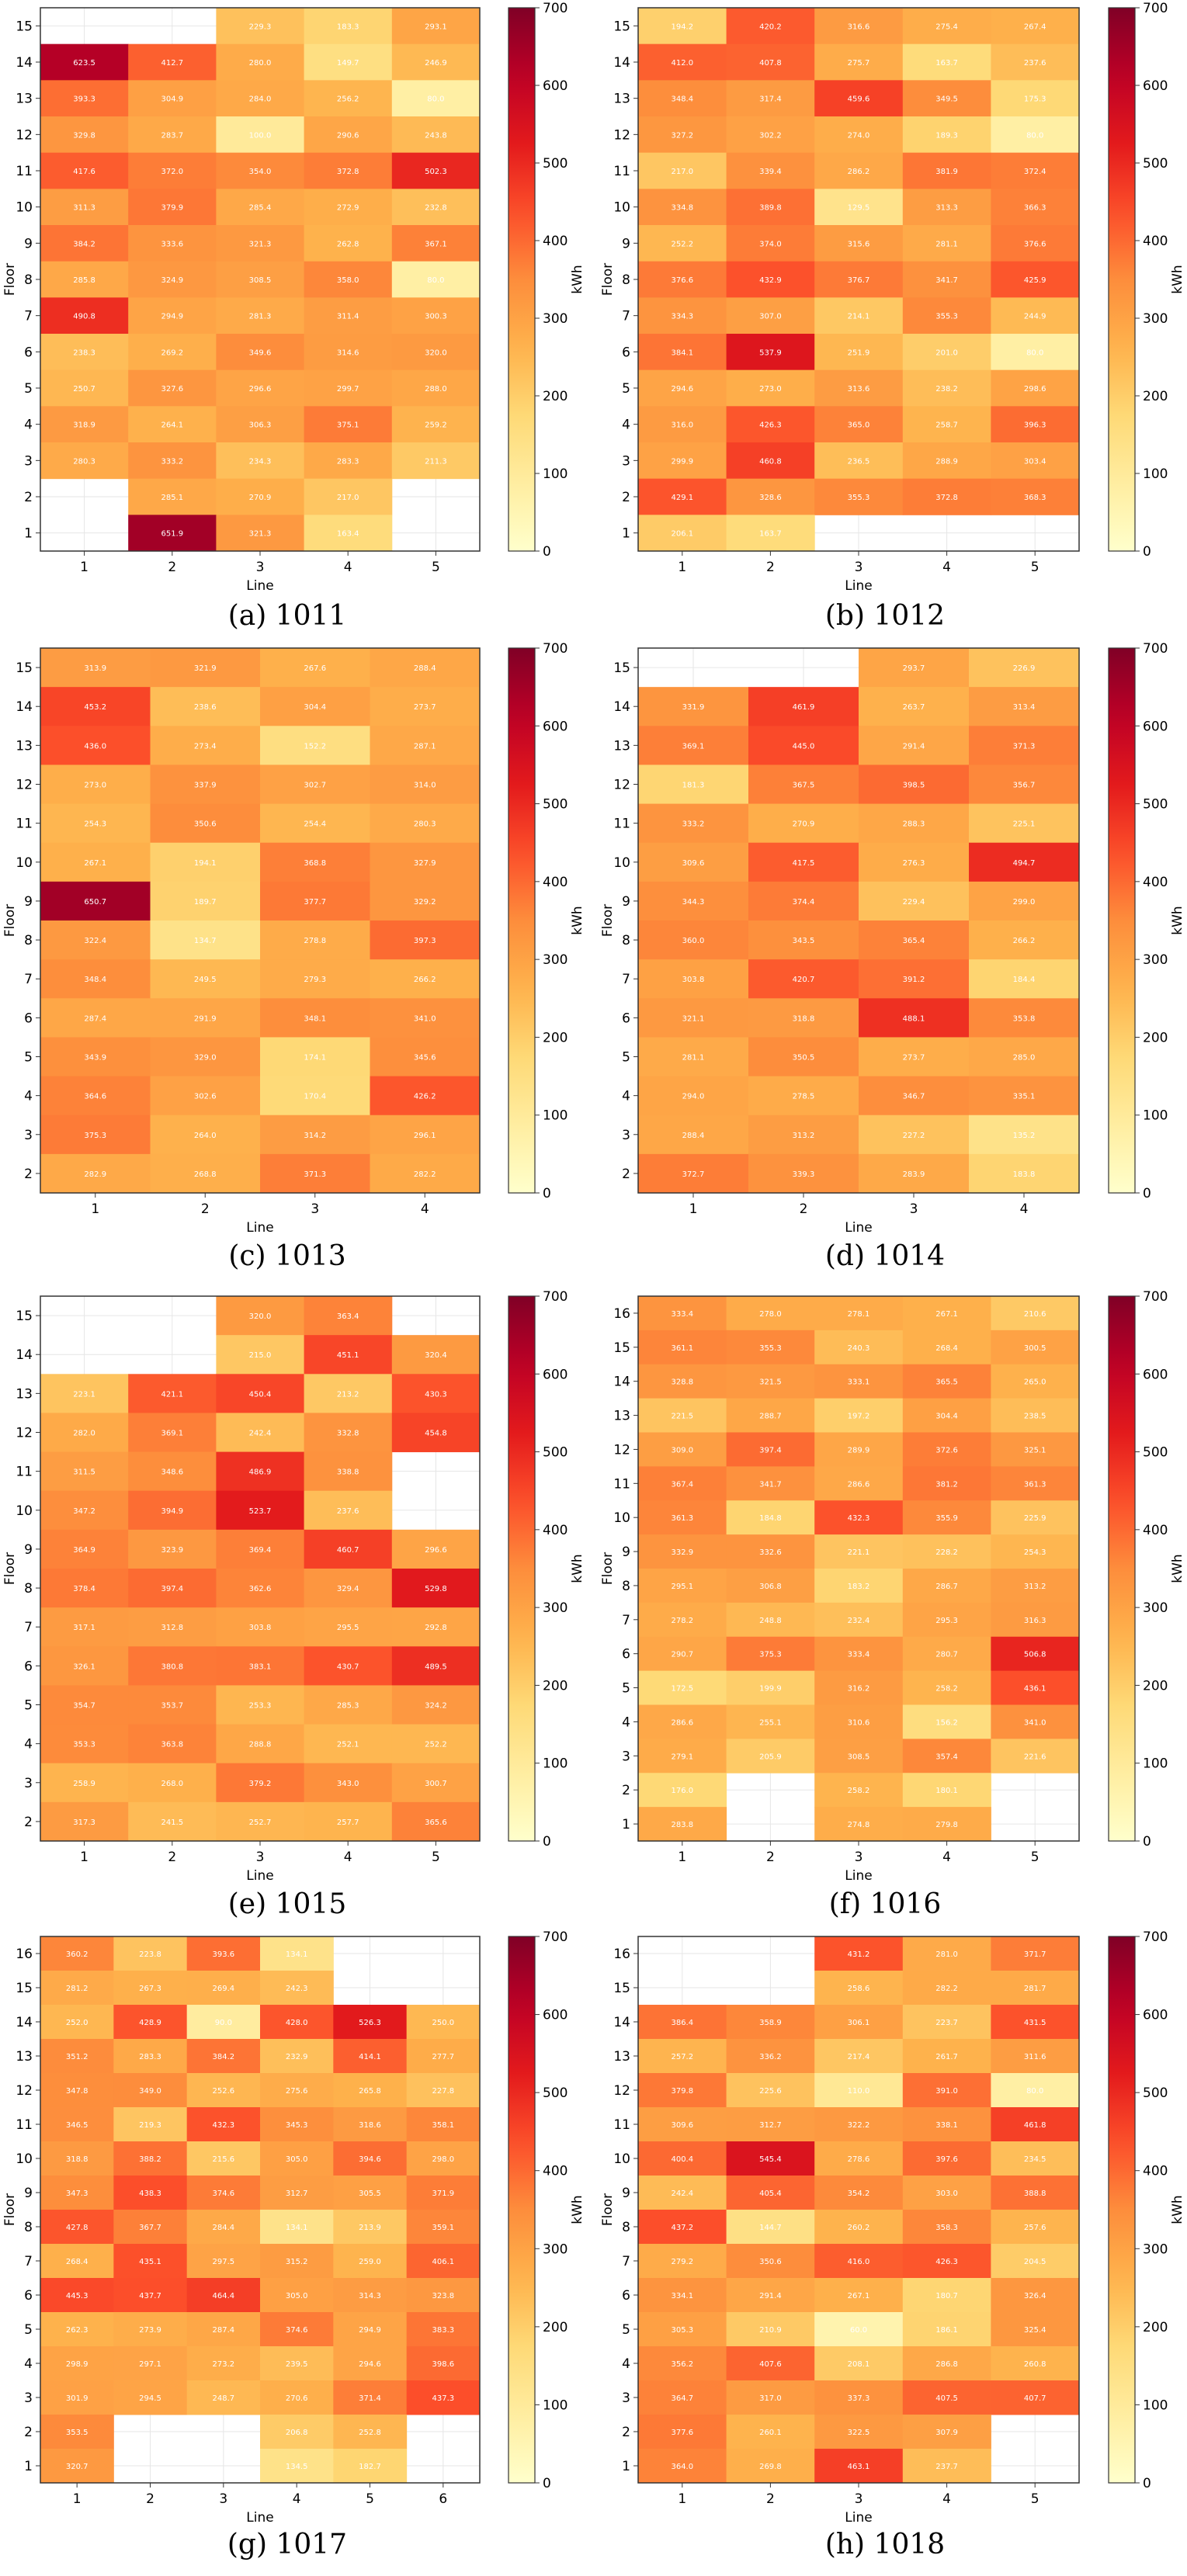 This screenshot has height=2576, width=1187. I want to click on cell-value: 364.7, so click(682, 2398).